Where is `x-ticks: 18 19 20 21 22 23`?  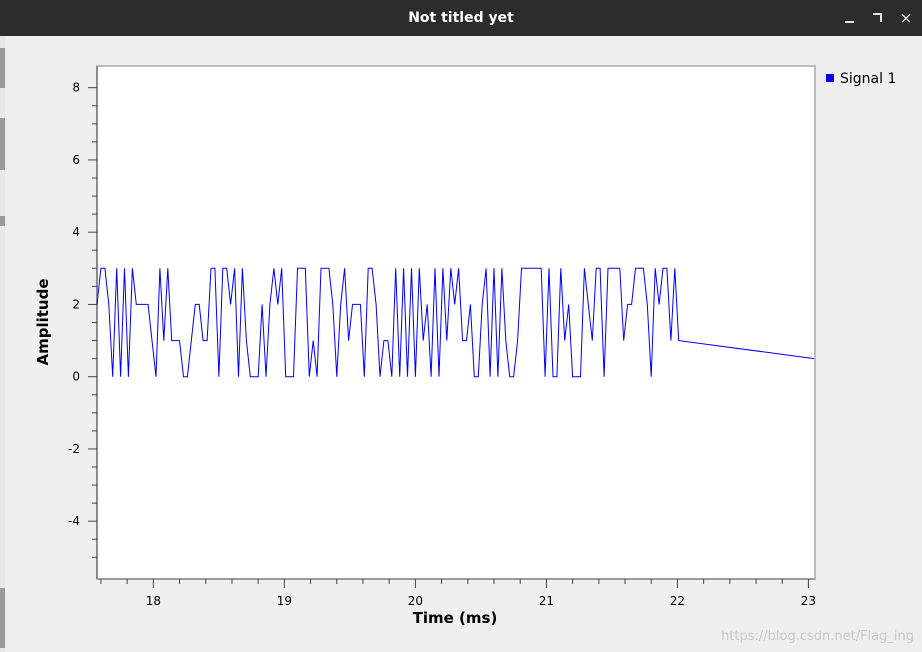 x-ticks: 18 19 20 21 22 23 is located at coordinates (458, 593).